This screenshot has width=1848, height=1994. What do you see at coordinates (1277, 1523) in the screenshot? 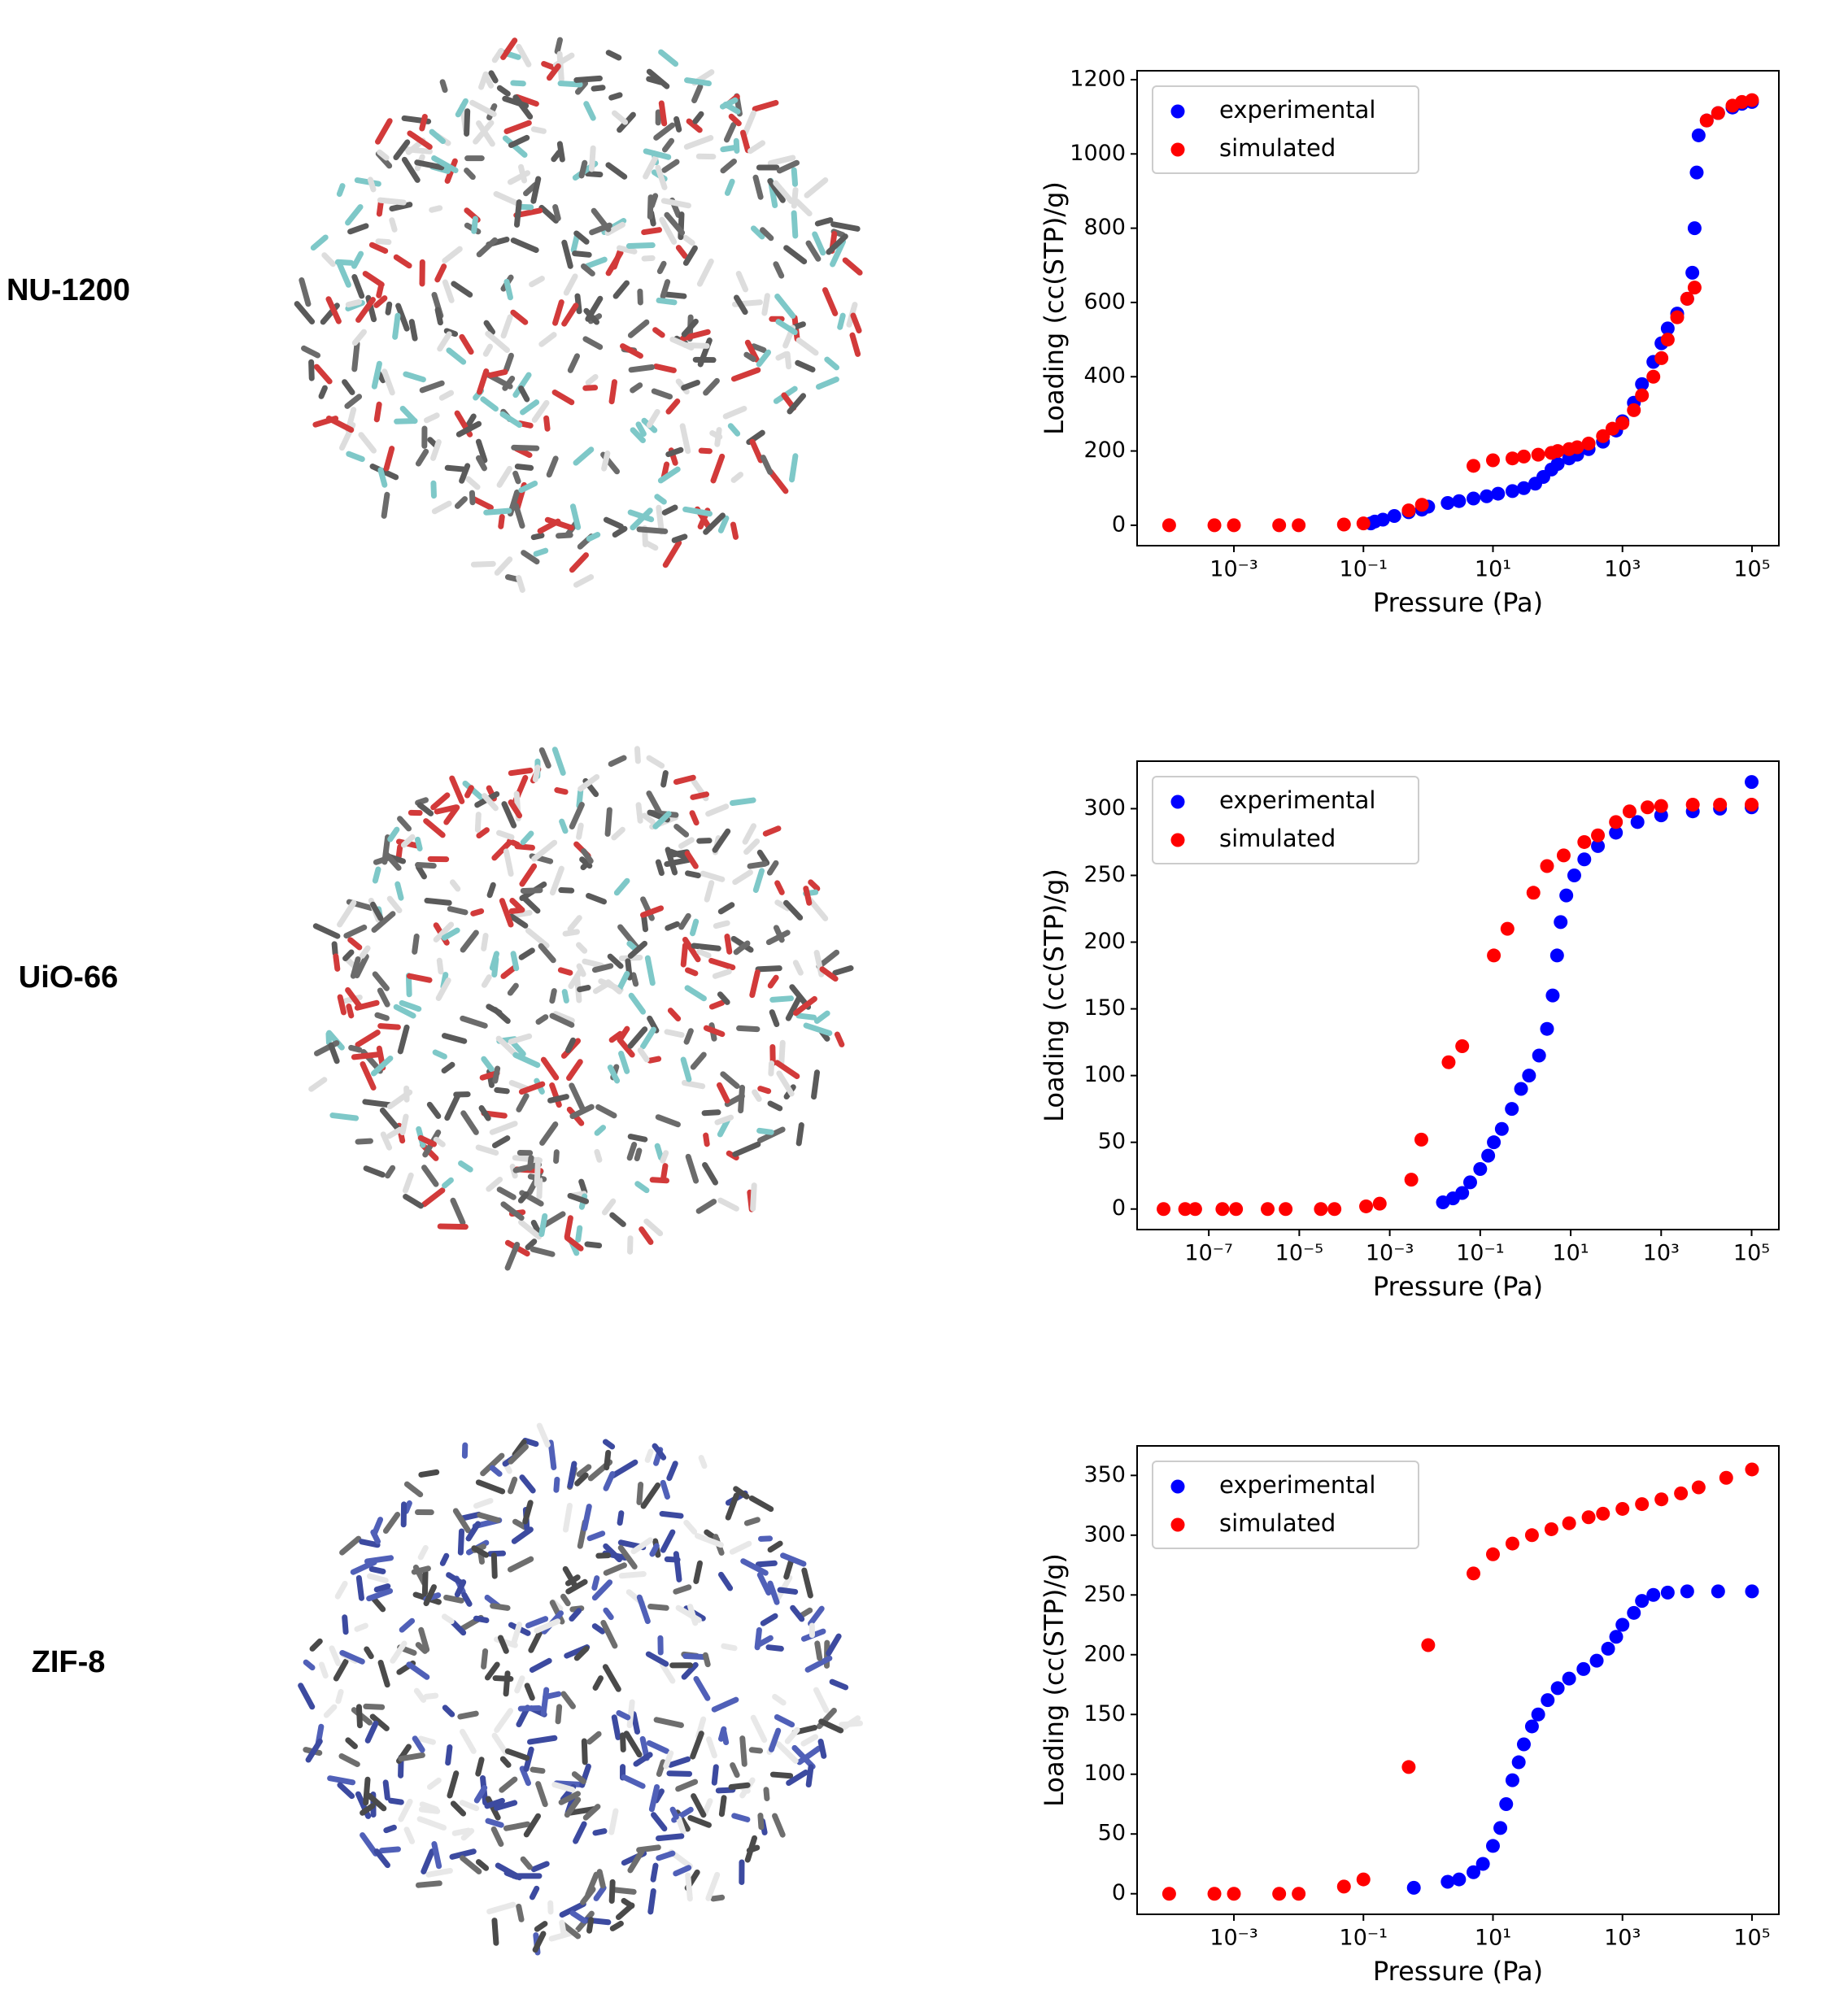
I see `legend-label: simulated` at bounding box center [1277, 1523].